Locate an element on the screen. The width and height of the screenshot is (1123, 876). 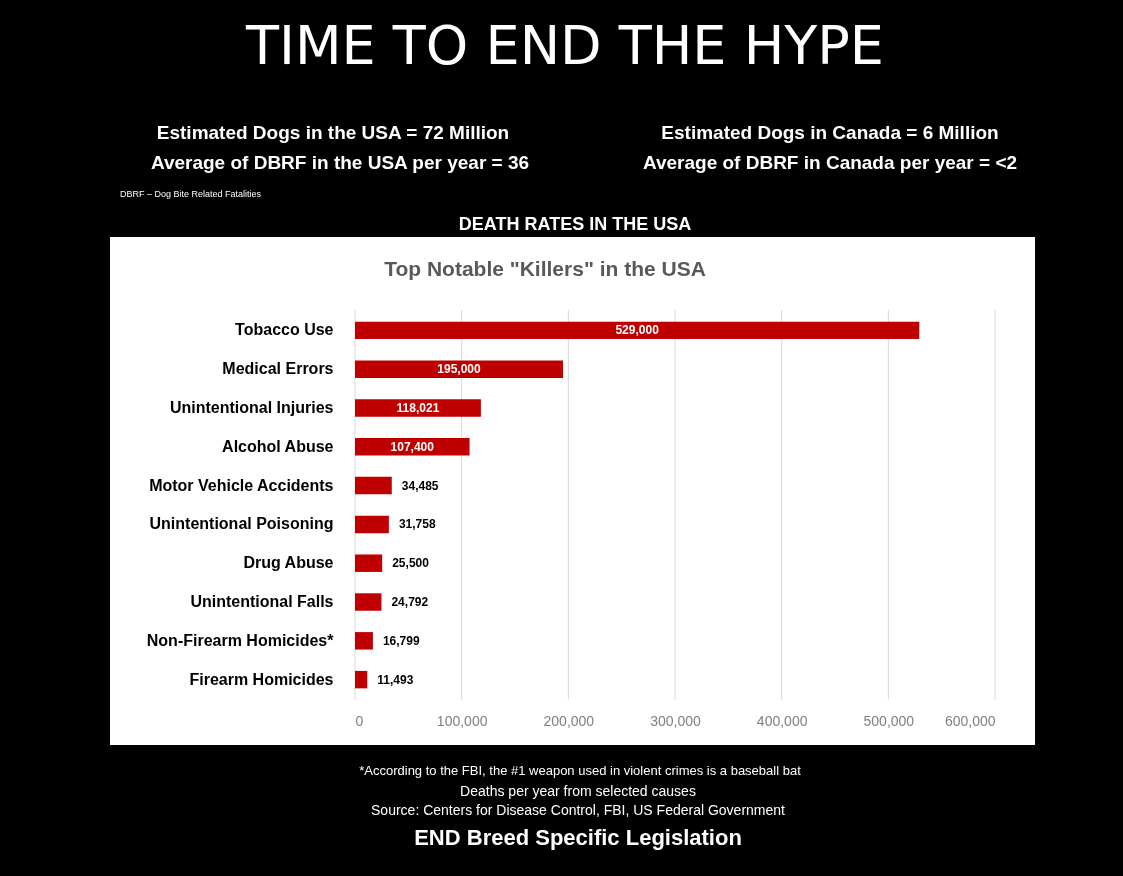
data-label: 25,500 is located at coordinates (411, 563).